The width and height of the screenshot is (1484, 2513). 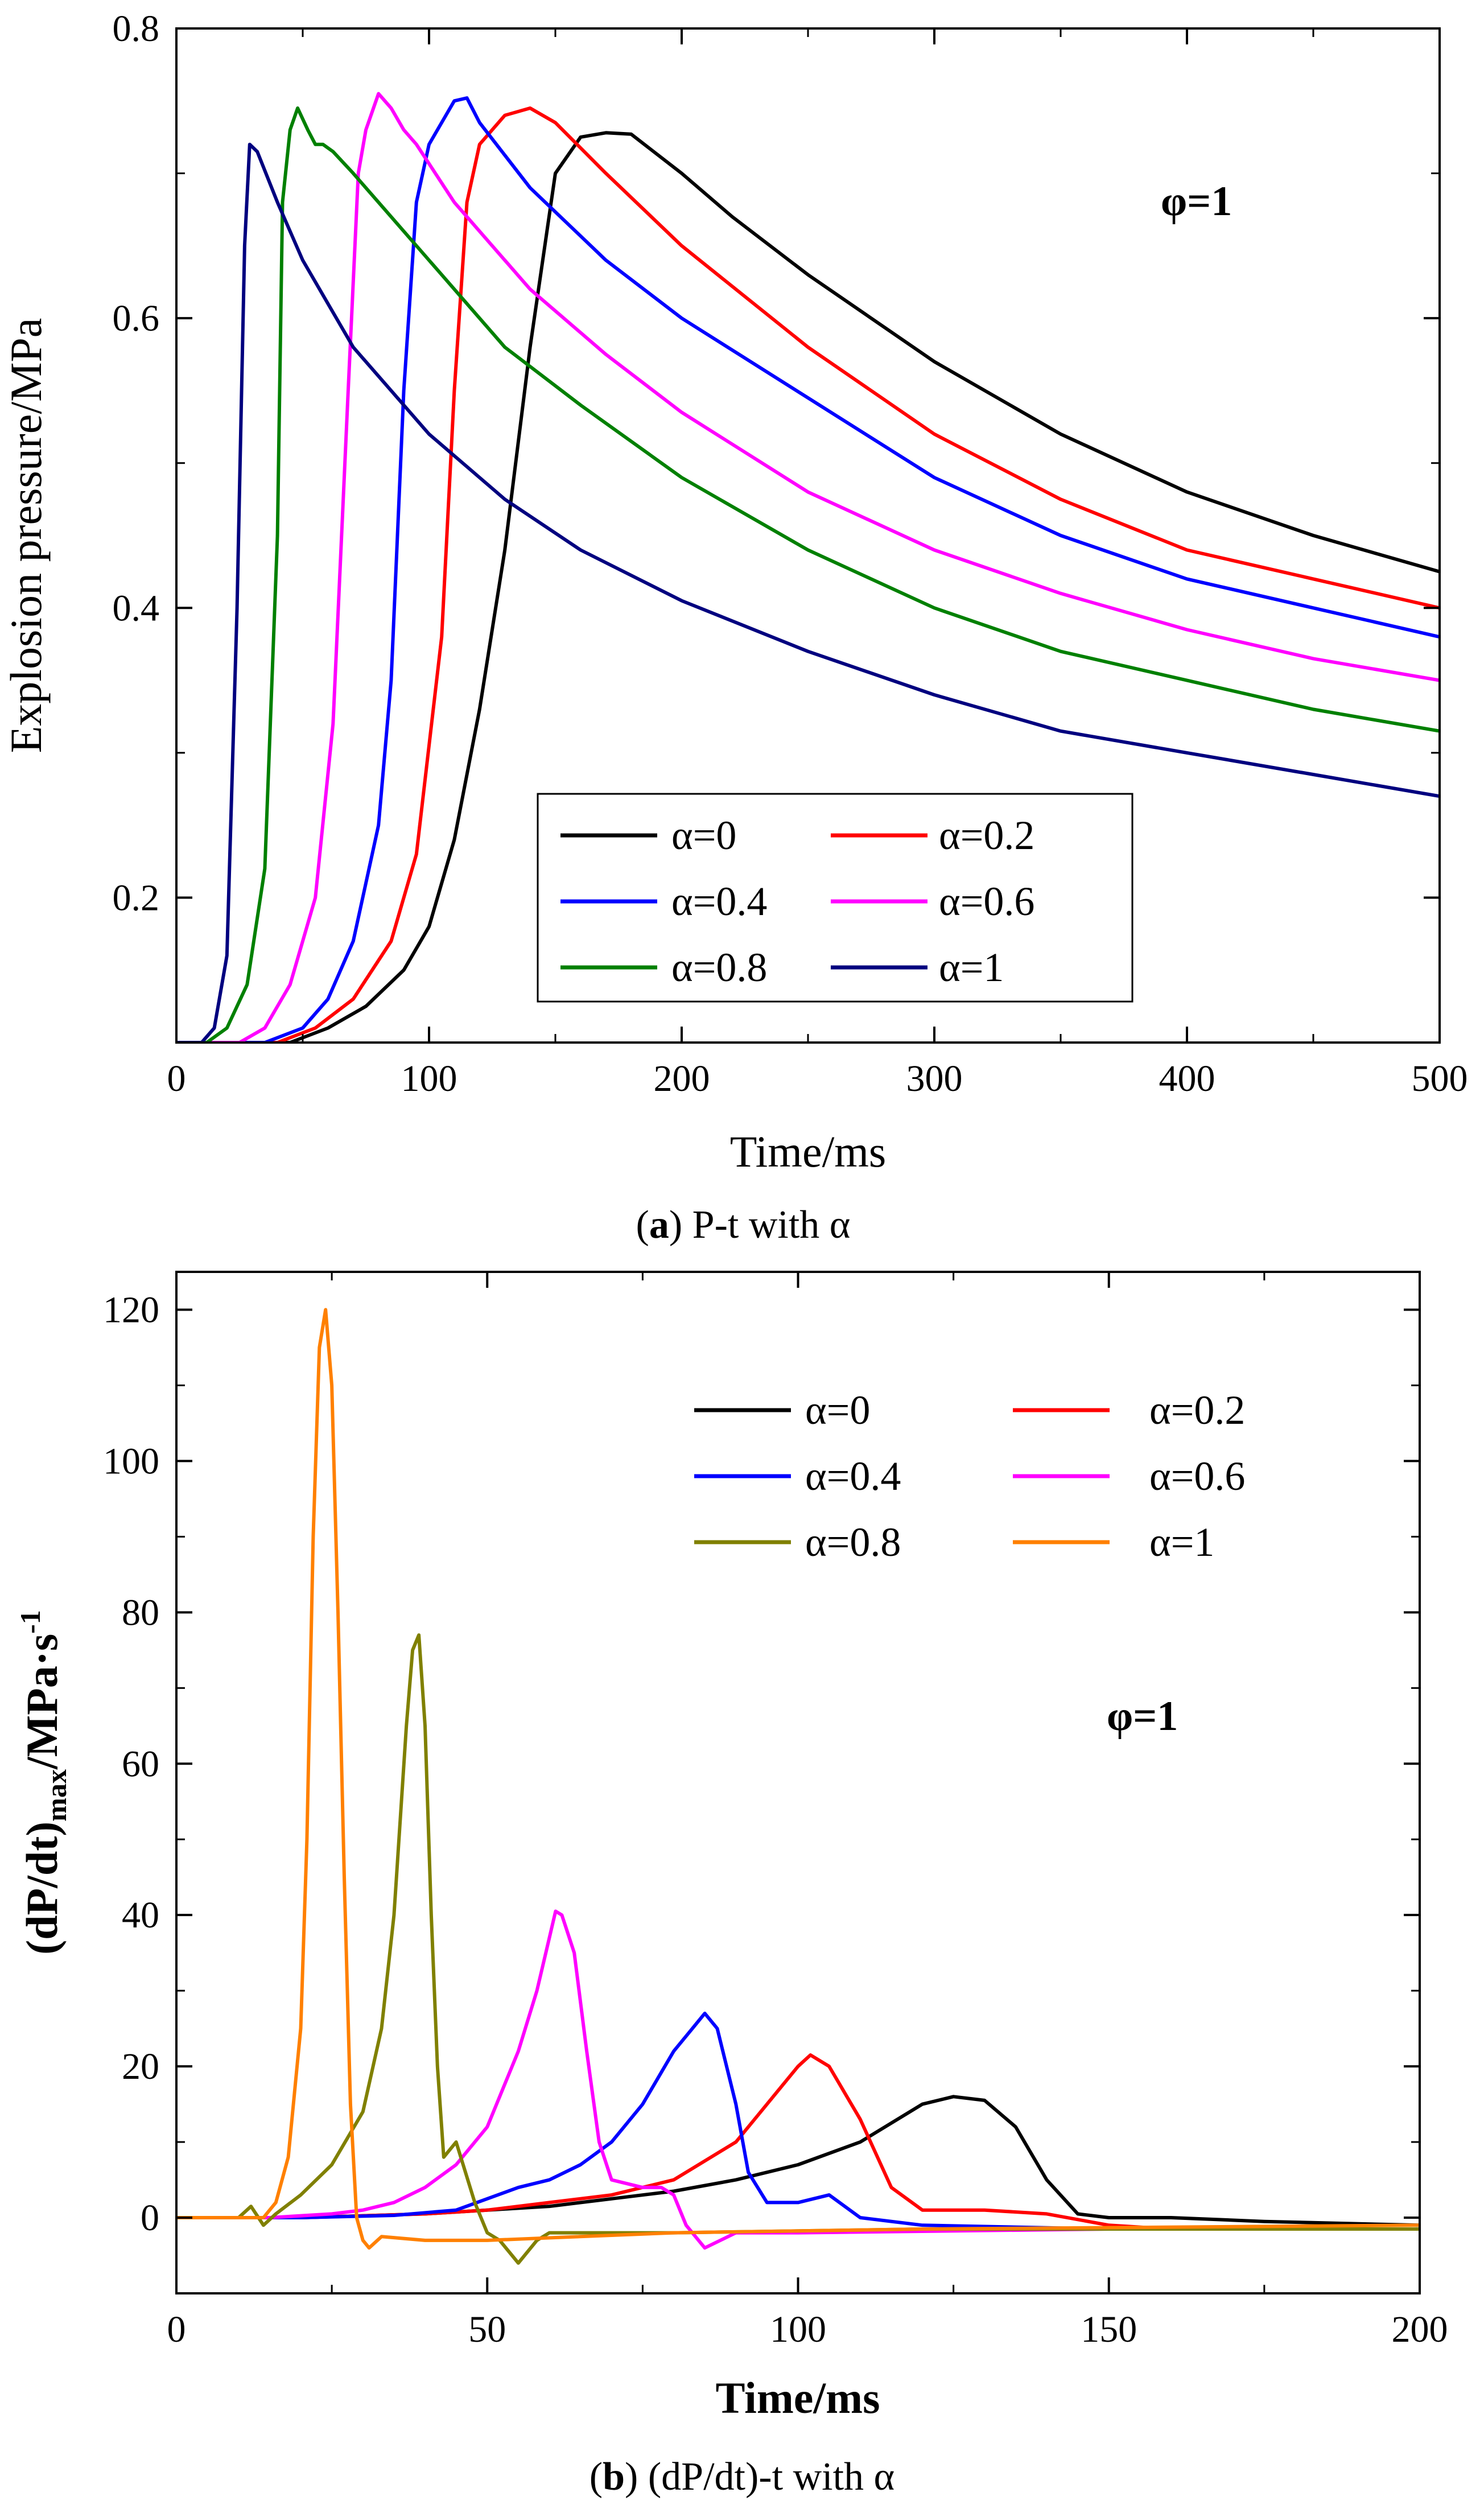 What do you see at coordinates (798, 2329) in the screenshot?
I see `panel-b-x-tick-label: 100` at bounding box center [798, 2329].